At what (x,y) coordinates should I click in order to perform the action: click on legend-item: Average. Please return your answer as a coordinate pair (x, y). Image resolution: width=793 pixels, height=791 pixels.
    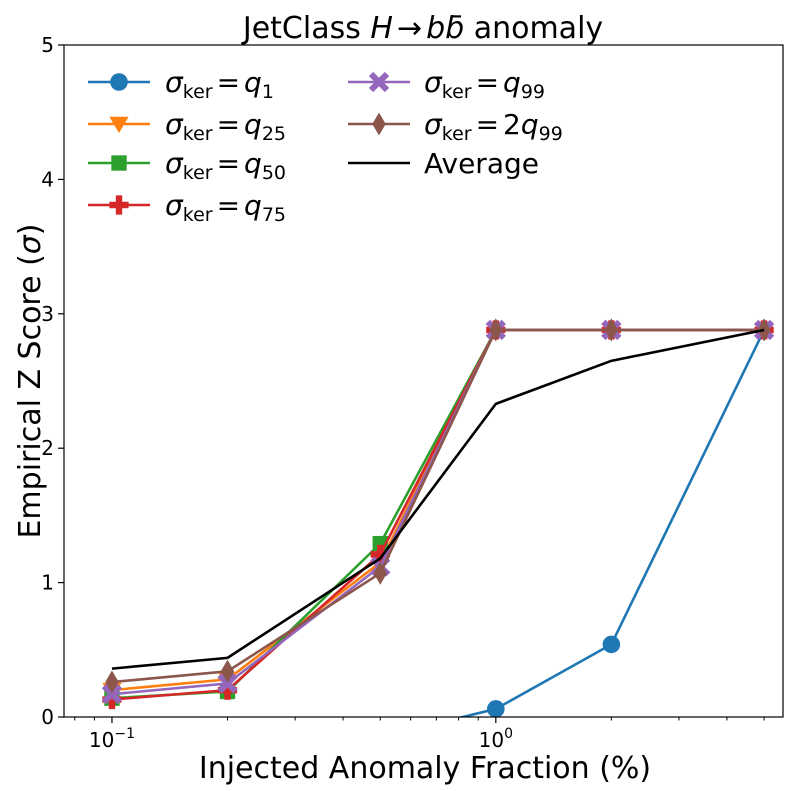
    Looking at the image, I should click on (443, 163).